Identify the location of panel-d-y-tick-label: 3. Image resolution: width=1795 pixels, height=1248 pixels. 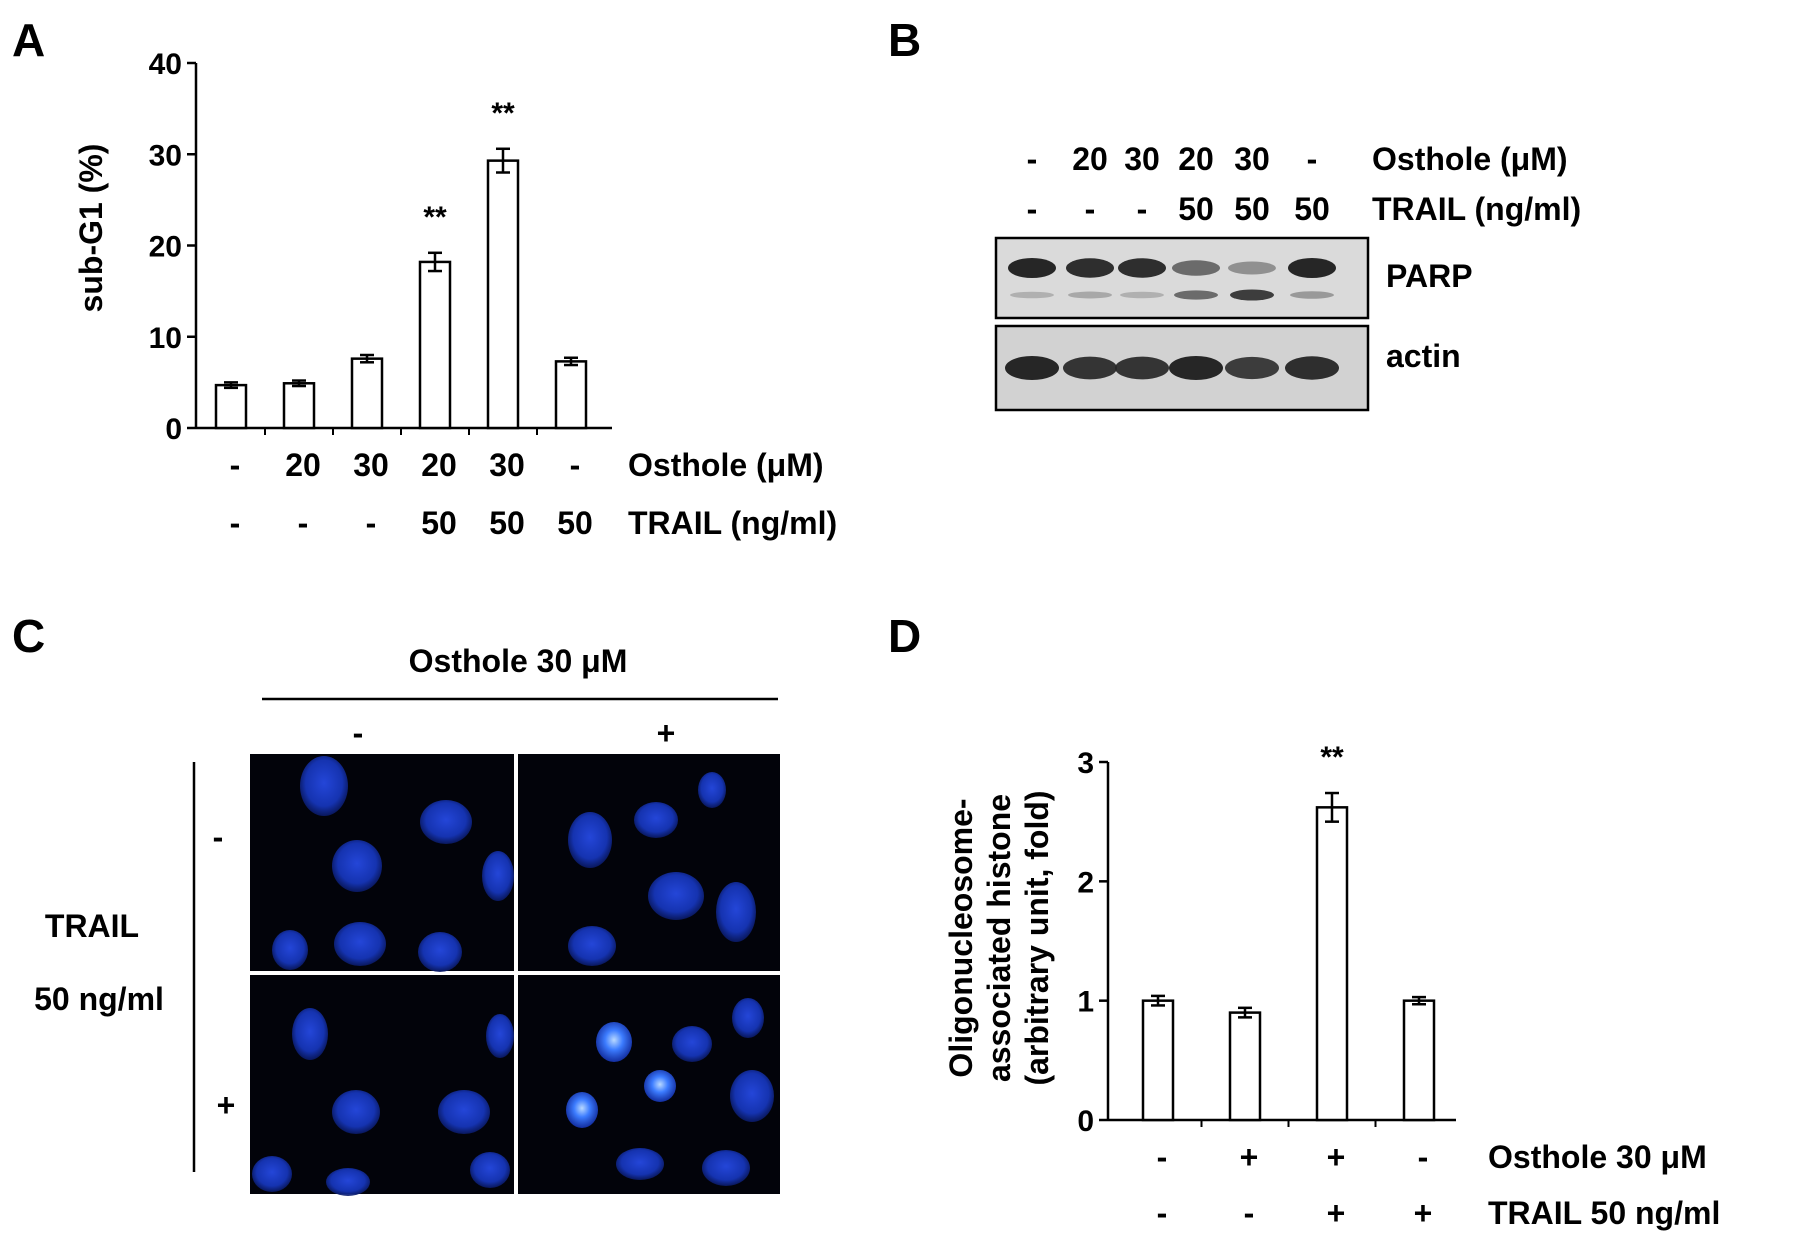
(1085, 763).